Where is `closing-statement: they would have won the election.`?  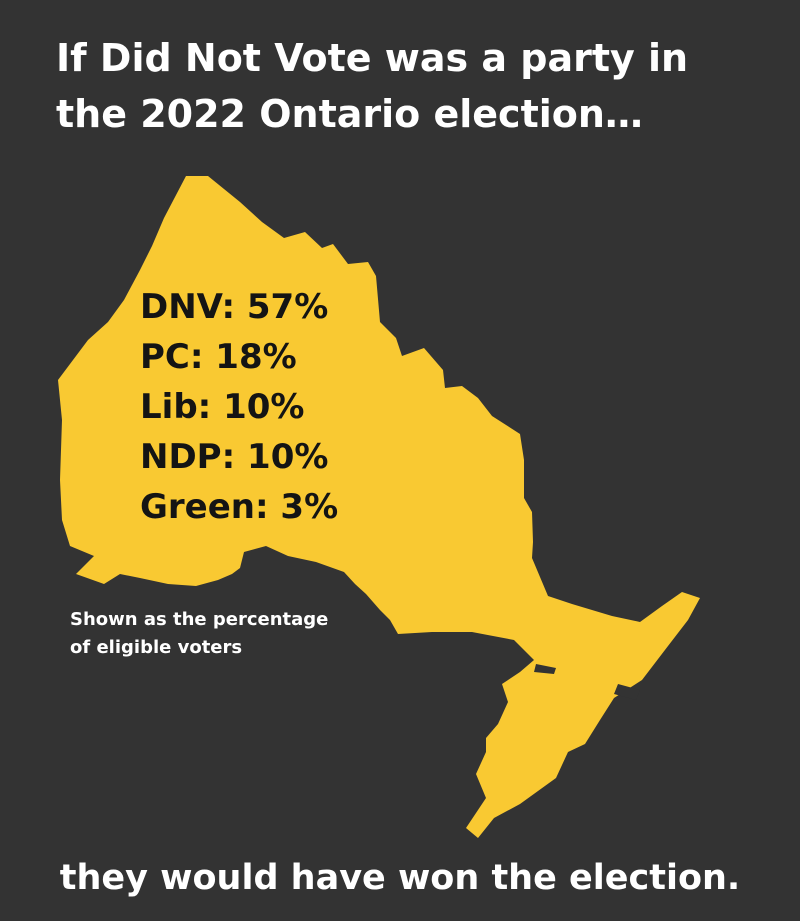 closing-statement: they would have won the election. is located at coordinates (400, 878).